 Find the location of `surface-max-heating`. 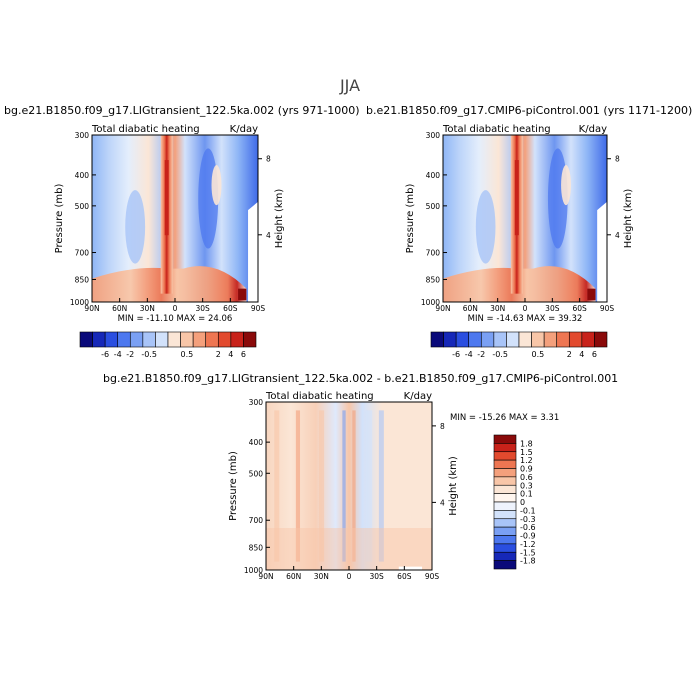

surface-max-heating is located at coordinates (591, 294).